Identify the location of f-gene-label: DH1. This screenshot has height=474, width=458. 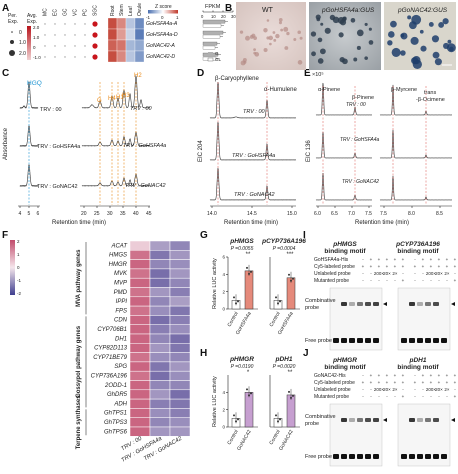
(121, 339).